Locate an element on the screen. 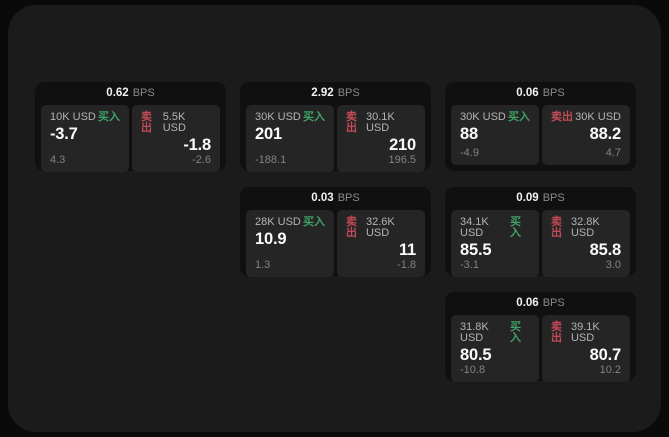  buy-delta: -10.8 is located at coordinates (473, 369).